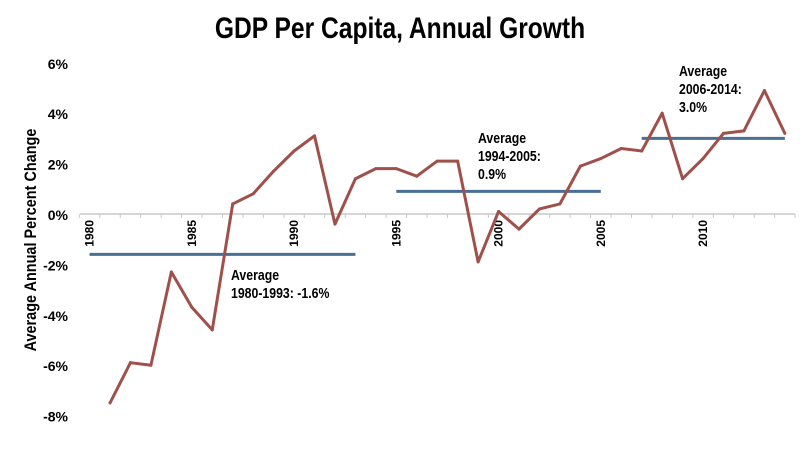 This screenshot has width=800, height=453. What do you see at coordinates (58, 114) in the screenshot?
I see `y-tick-label: 4%` at bounding box center [58, 114].